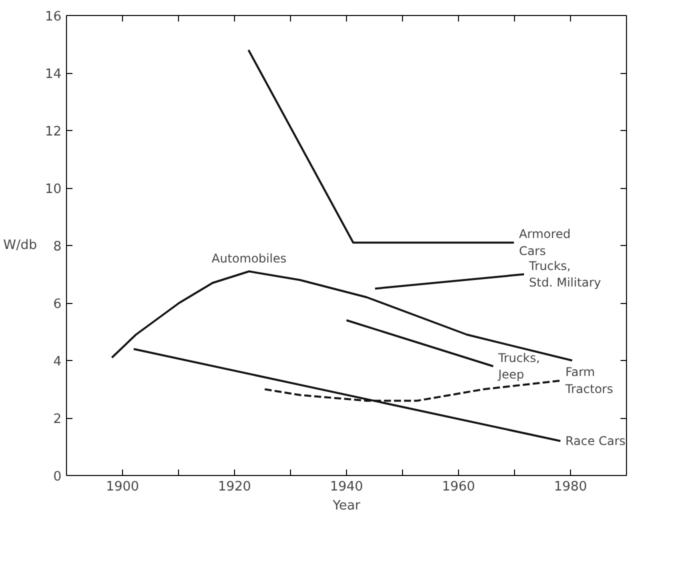 The width and height of the screenshot is (675, 567). I want to click on y-tick-label: 8, so click(57, 247).